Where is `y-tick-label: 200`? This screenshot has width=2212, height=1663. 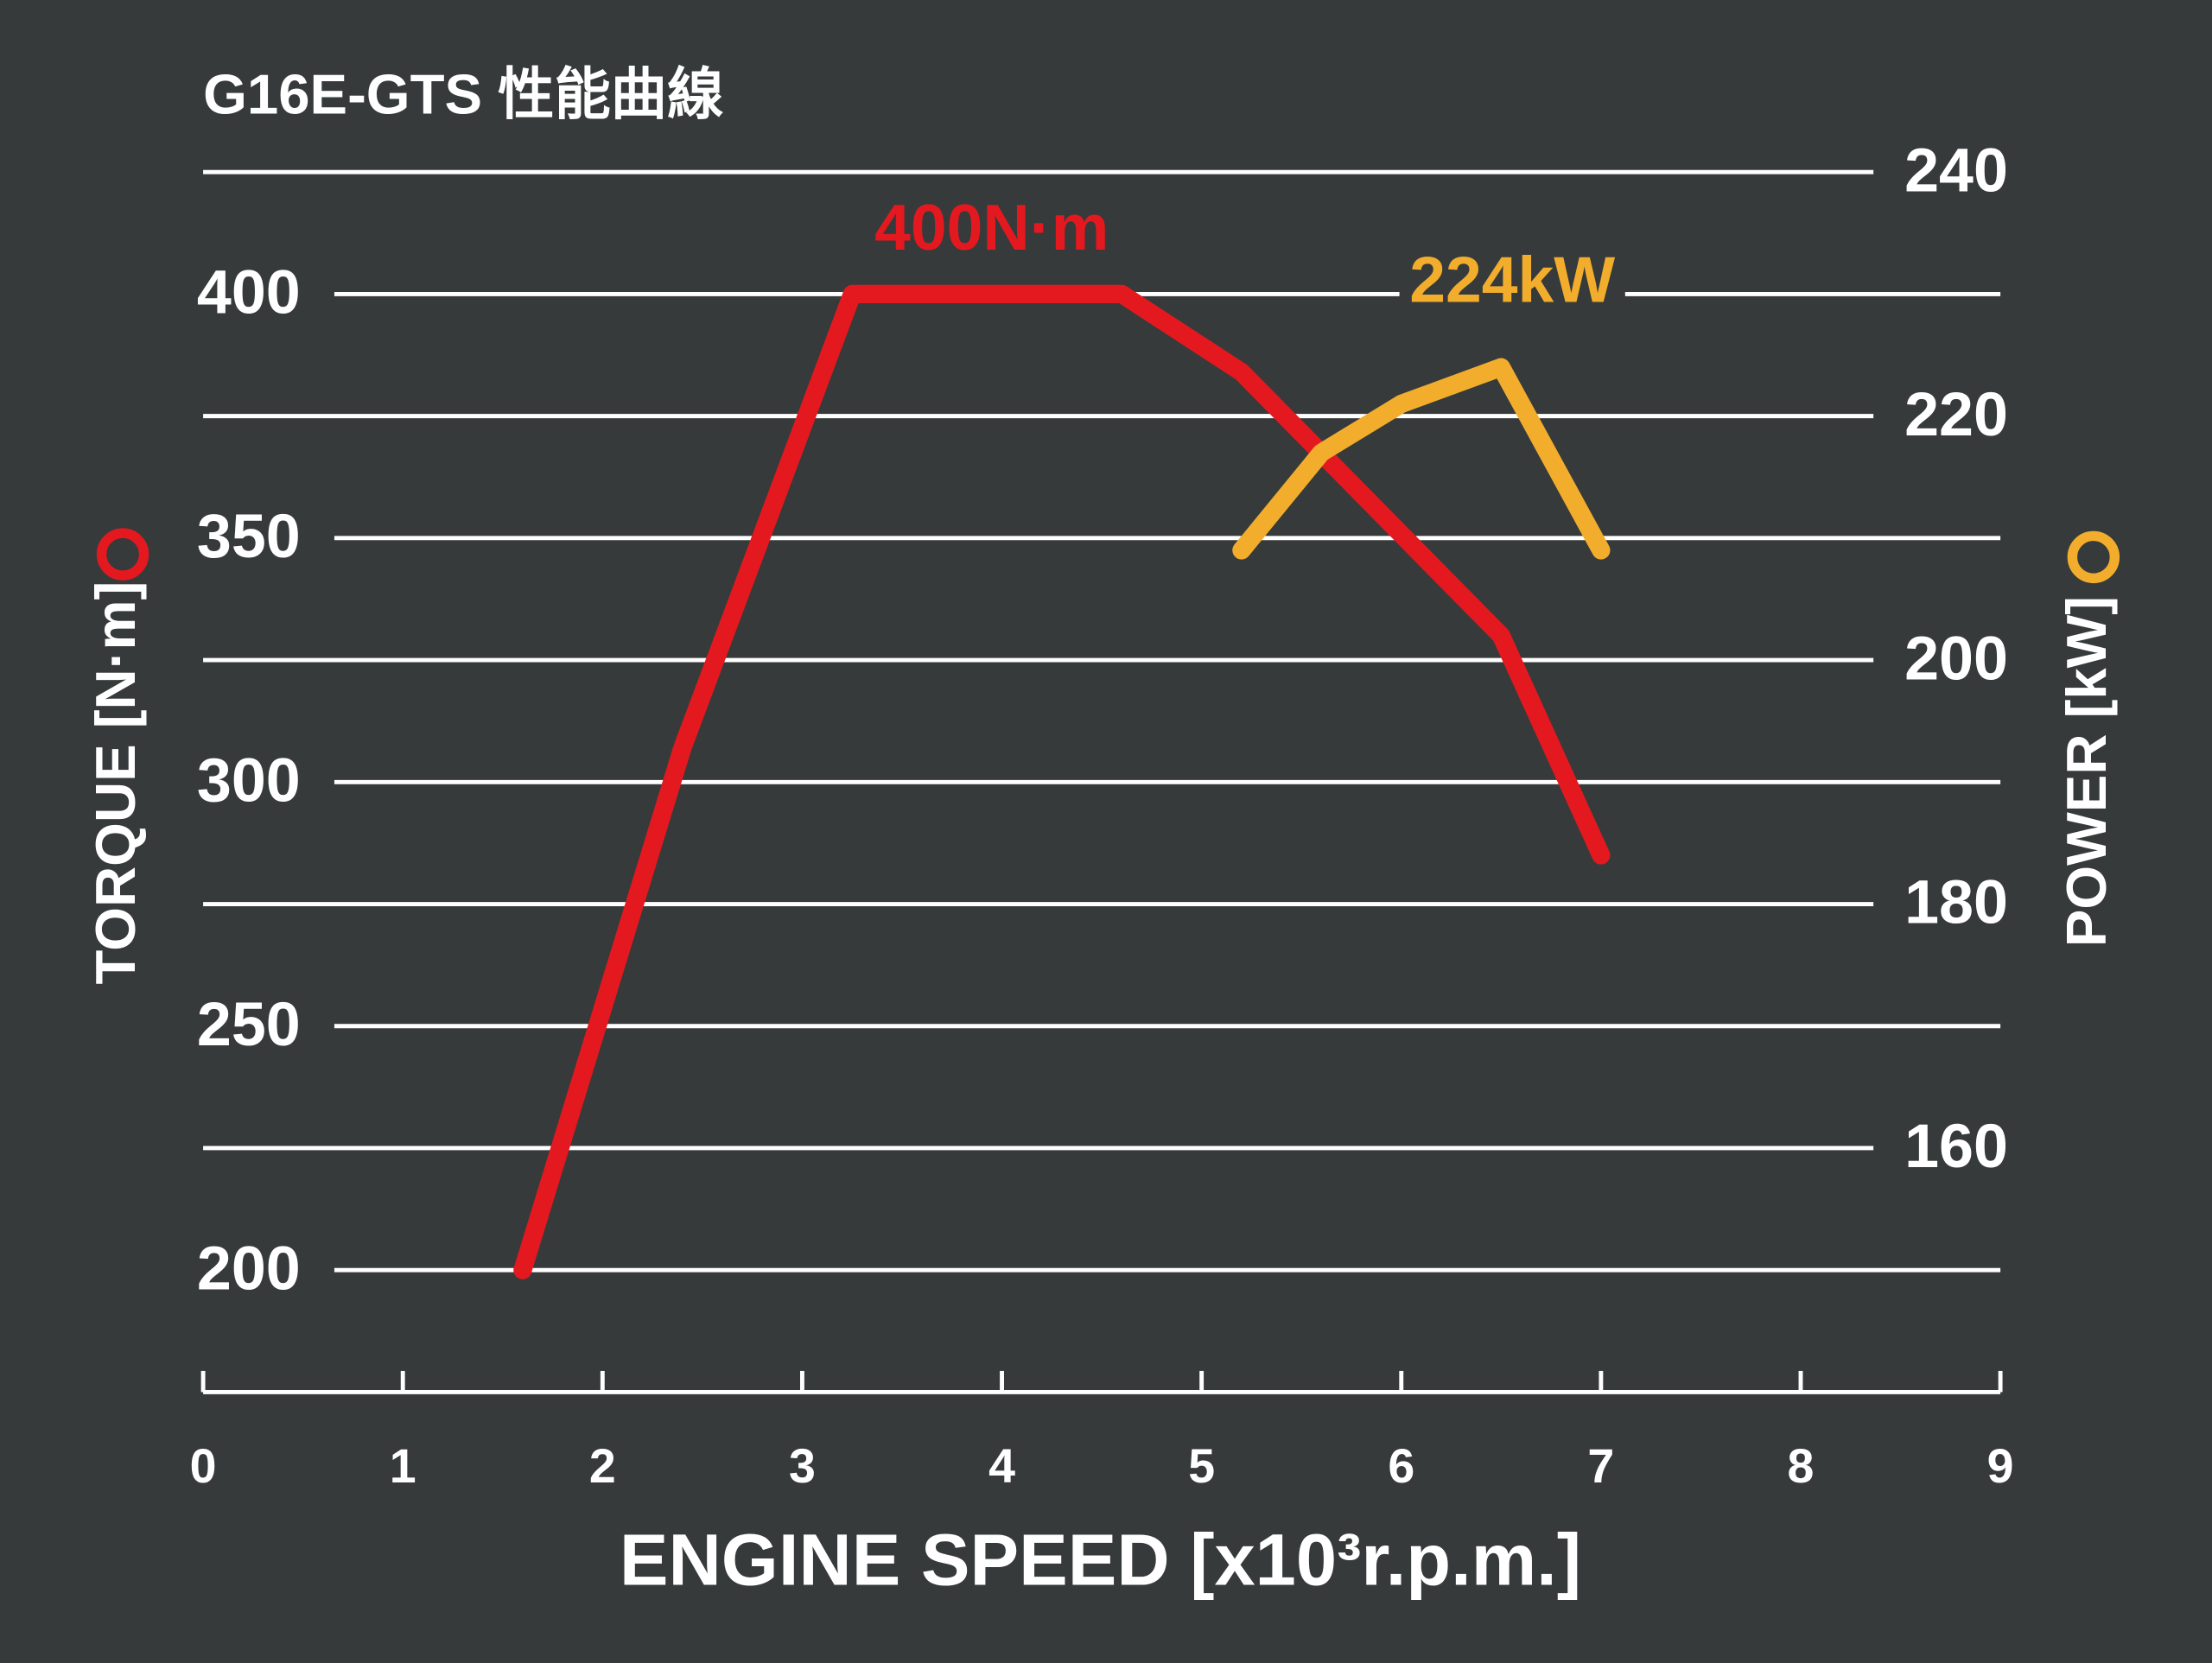 y-tick-label: 200 is located at coordinates (249, 1269).